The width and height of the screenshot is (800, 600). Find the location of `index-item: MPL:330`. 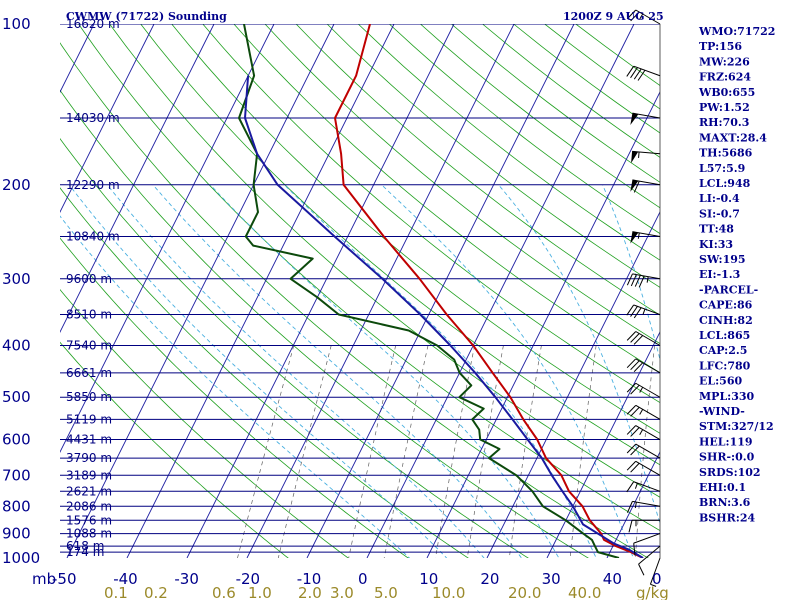

index-item: MPL:330 is located at coordinates (727, 396).